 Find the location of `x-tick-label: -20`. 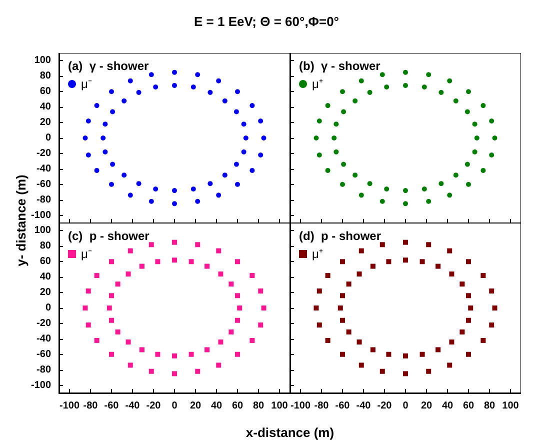

x-tick-label: -20 is located at coordinates (384, 406).